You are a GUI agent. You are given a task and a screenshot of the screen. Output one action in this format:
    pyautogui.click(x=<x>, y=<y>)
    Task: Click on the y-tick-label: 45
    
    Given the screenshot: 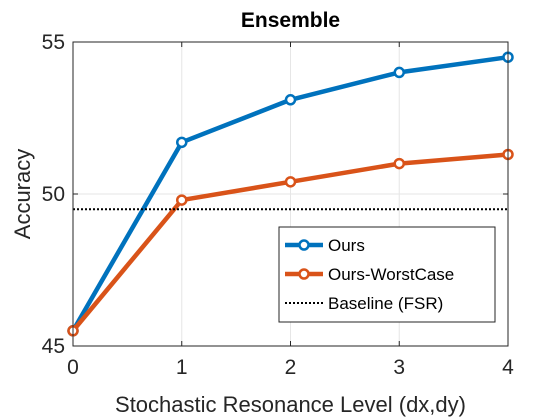 What is the action you would take?
    pyautogui.click(x=53, y=346)
    